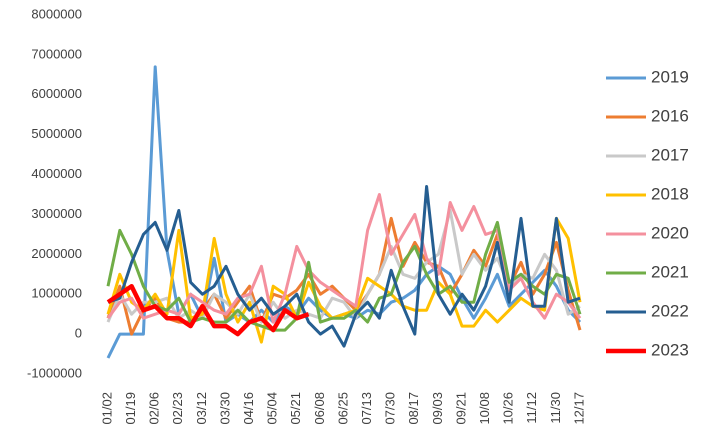  What do you see at coordinates (154, 408) in the screenshot?
I see `x-tick-label: 02/06` at bounding box center [154, 408].